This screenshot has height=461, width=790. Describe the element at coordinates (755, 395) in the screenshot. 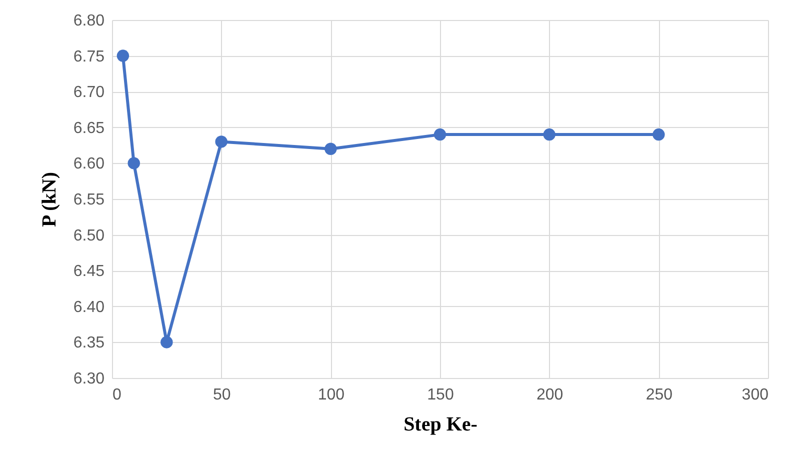

I see `x-tick-label: 300` at that location.